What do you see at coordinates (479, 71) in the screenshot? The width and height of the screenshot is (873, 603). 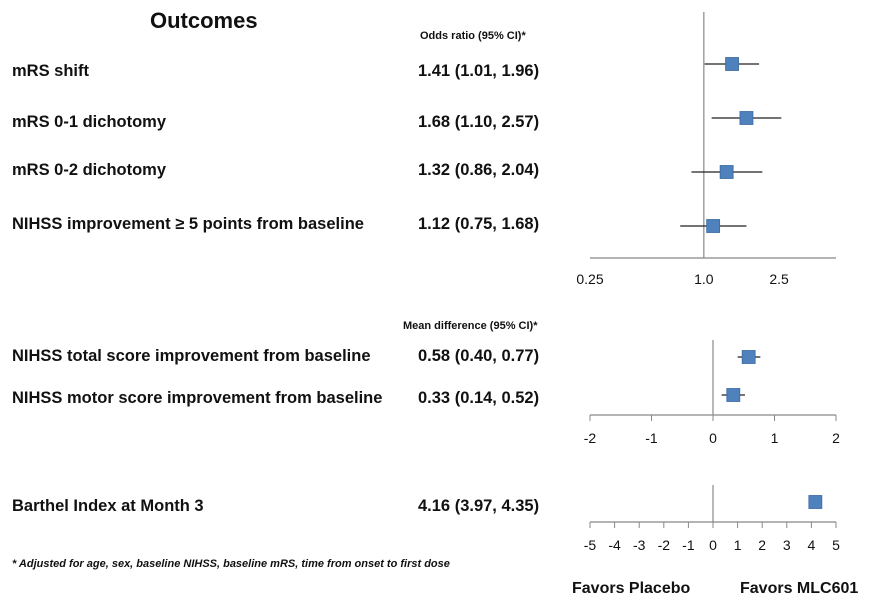 I see `estimate-text: 1.41 (1.01, 1.96)` at bounding box center [479, 71].